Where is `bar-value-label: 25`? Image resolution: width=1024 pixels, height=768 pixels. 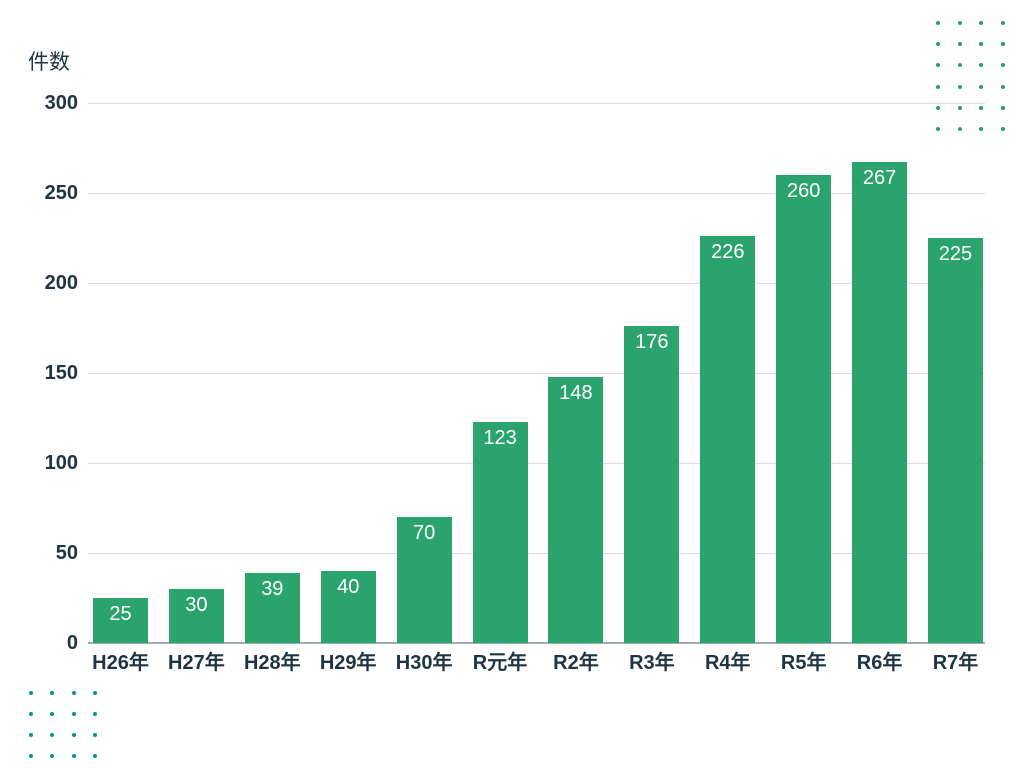 bar-value-label: 25 is located at coordinates (120, 614).